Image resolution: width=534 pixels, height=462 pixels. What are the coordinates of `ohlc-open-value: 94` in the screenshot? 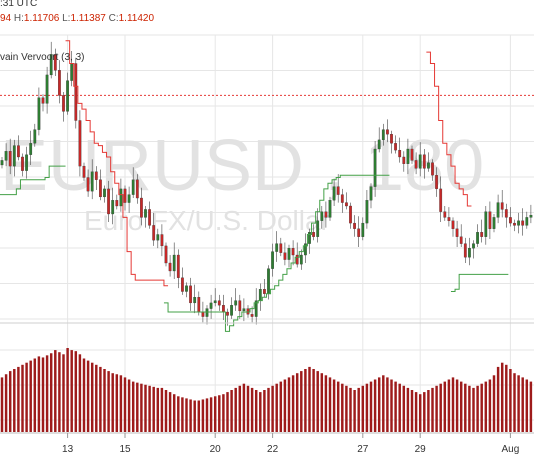 It's located at (6, 18).